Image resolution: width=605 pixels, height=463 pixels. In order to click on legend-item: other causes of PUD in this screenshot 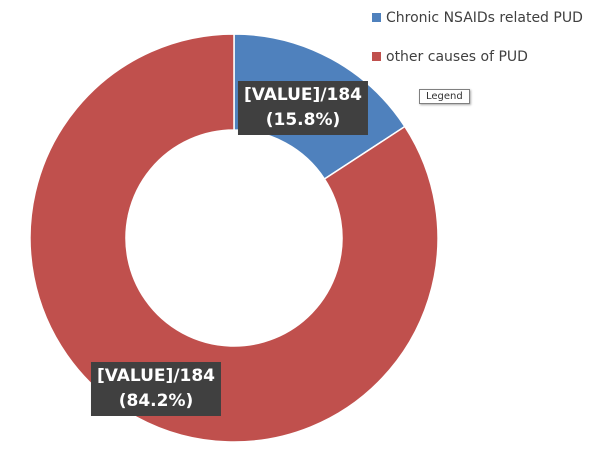, I will do `click(450, 57)`.